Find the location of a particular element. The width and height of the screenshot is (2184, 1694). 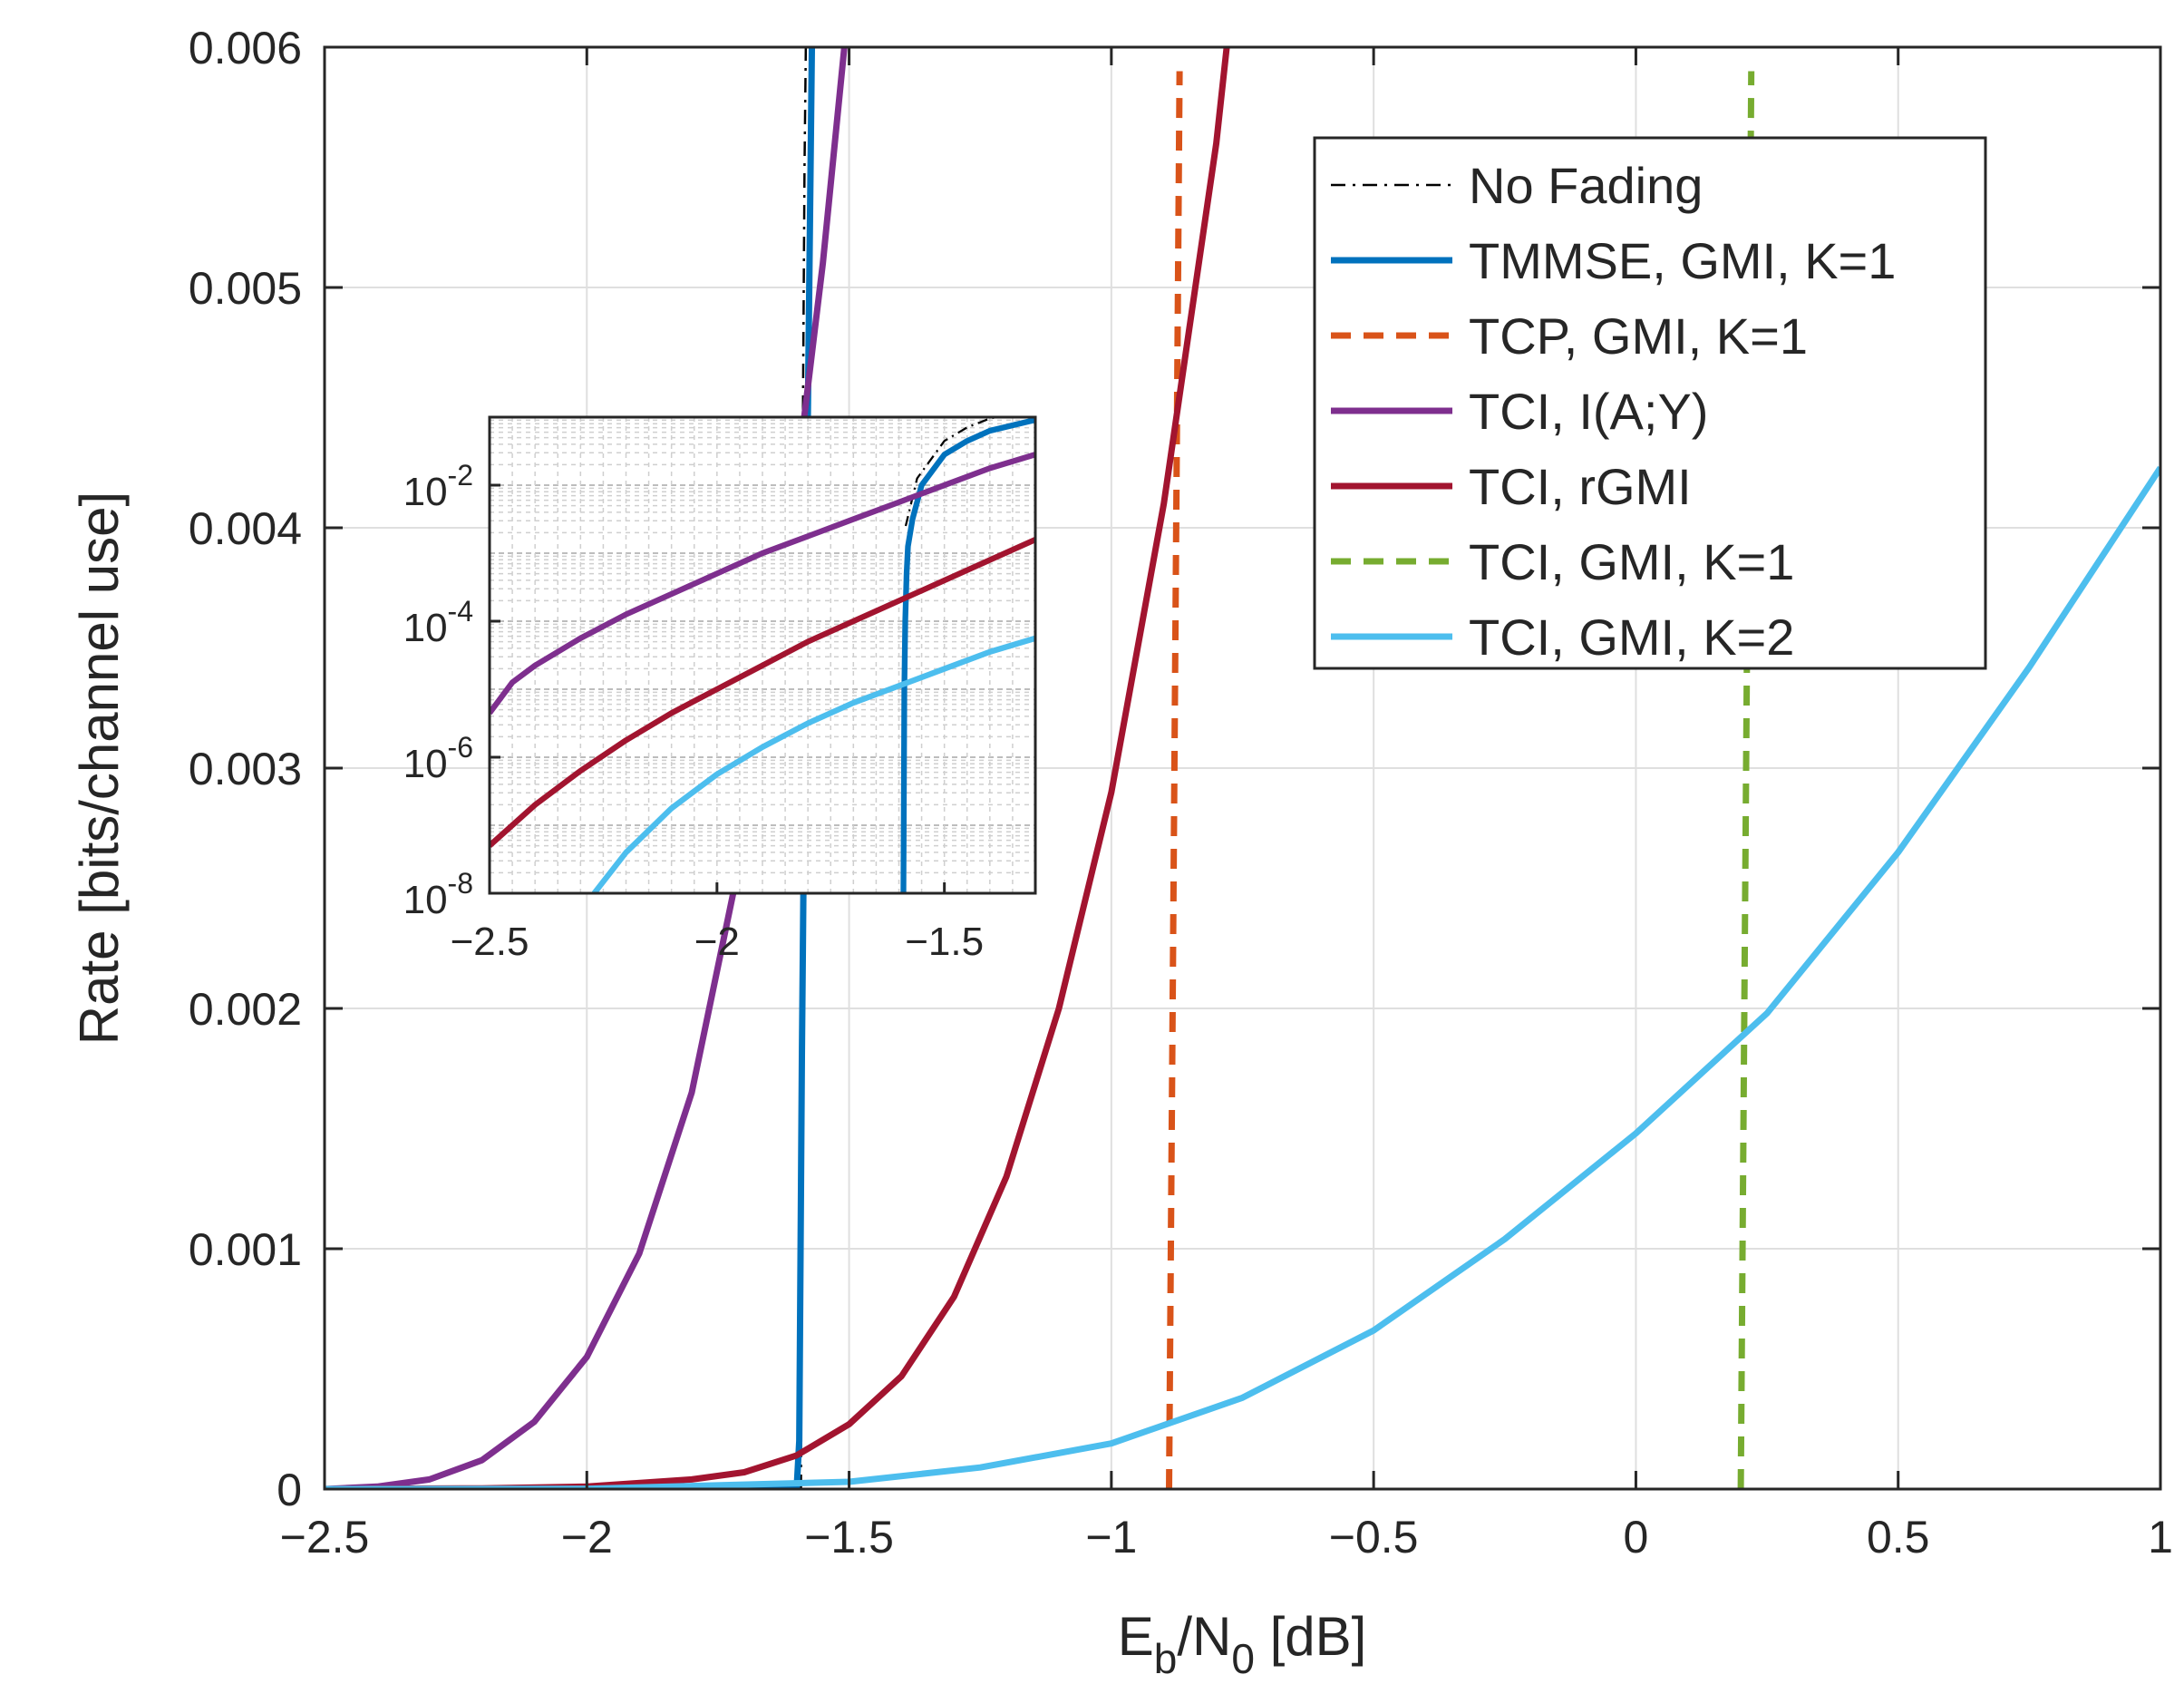

y-tick-label: 0.006 is located at coordinates (245, 48).